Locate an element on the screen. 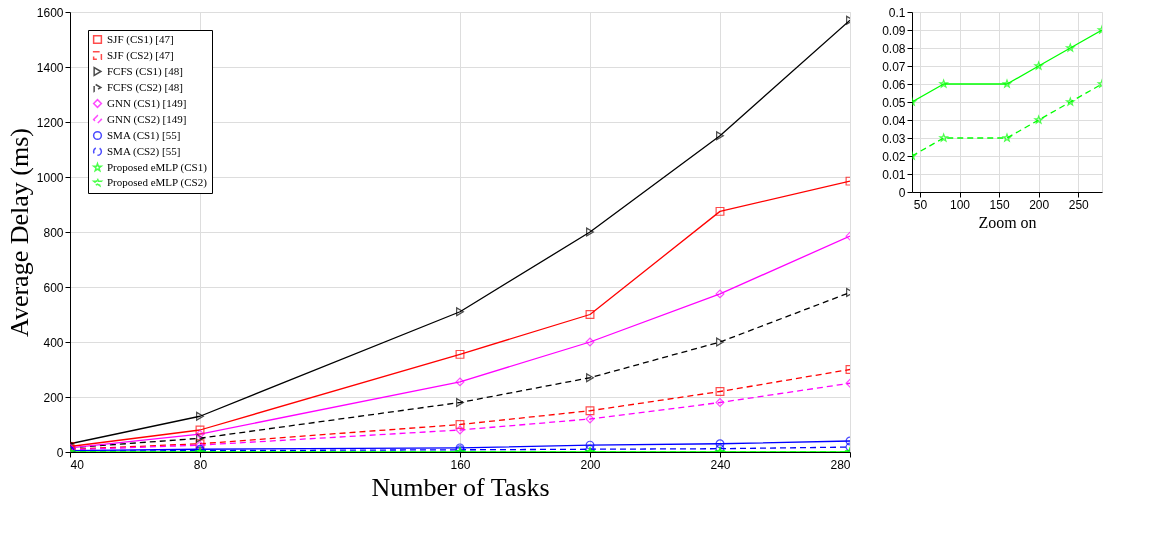  legend-label: FCFS (CS2) [48] is located at coordinates (145, 87).